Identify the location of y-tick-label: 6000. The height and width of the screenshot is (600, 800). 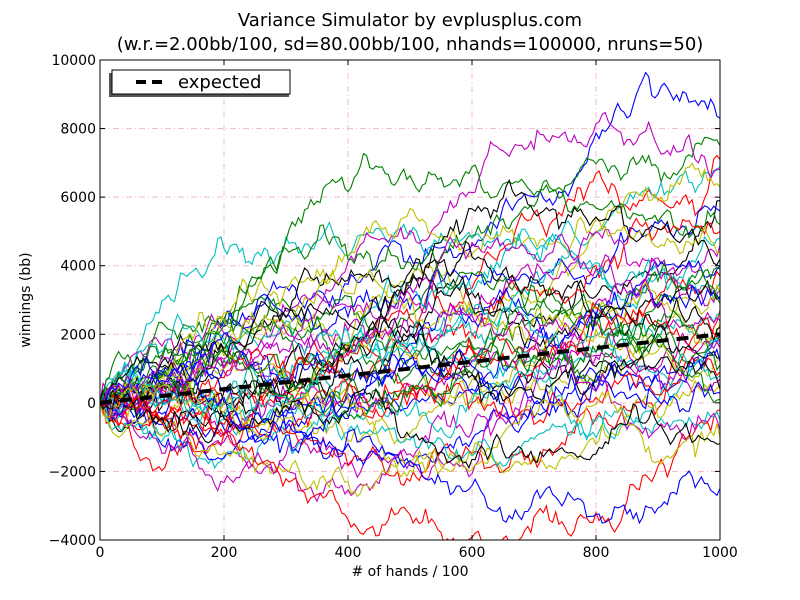
(78, 198).